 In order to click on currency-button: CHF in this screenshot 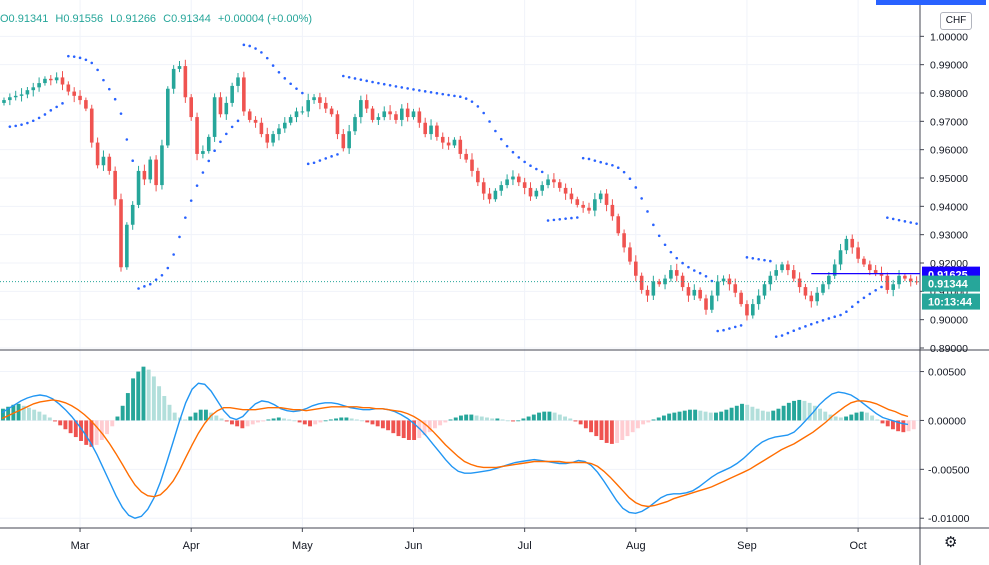, I will do `click(956, 21)`.